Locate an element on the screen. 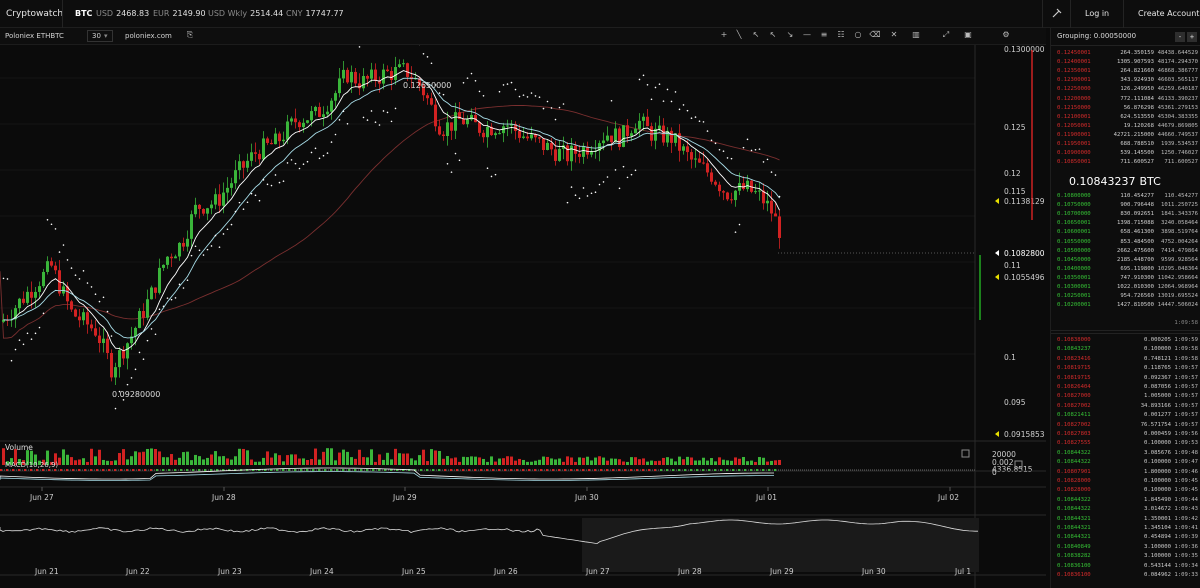  ask-row: 0.10850001 711.600527 711.600527 is located at coordinates (1125, 162).